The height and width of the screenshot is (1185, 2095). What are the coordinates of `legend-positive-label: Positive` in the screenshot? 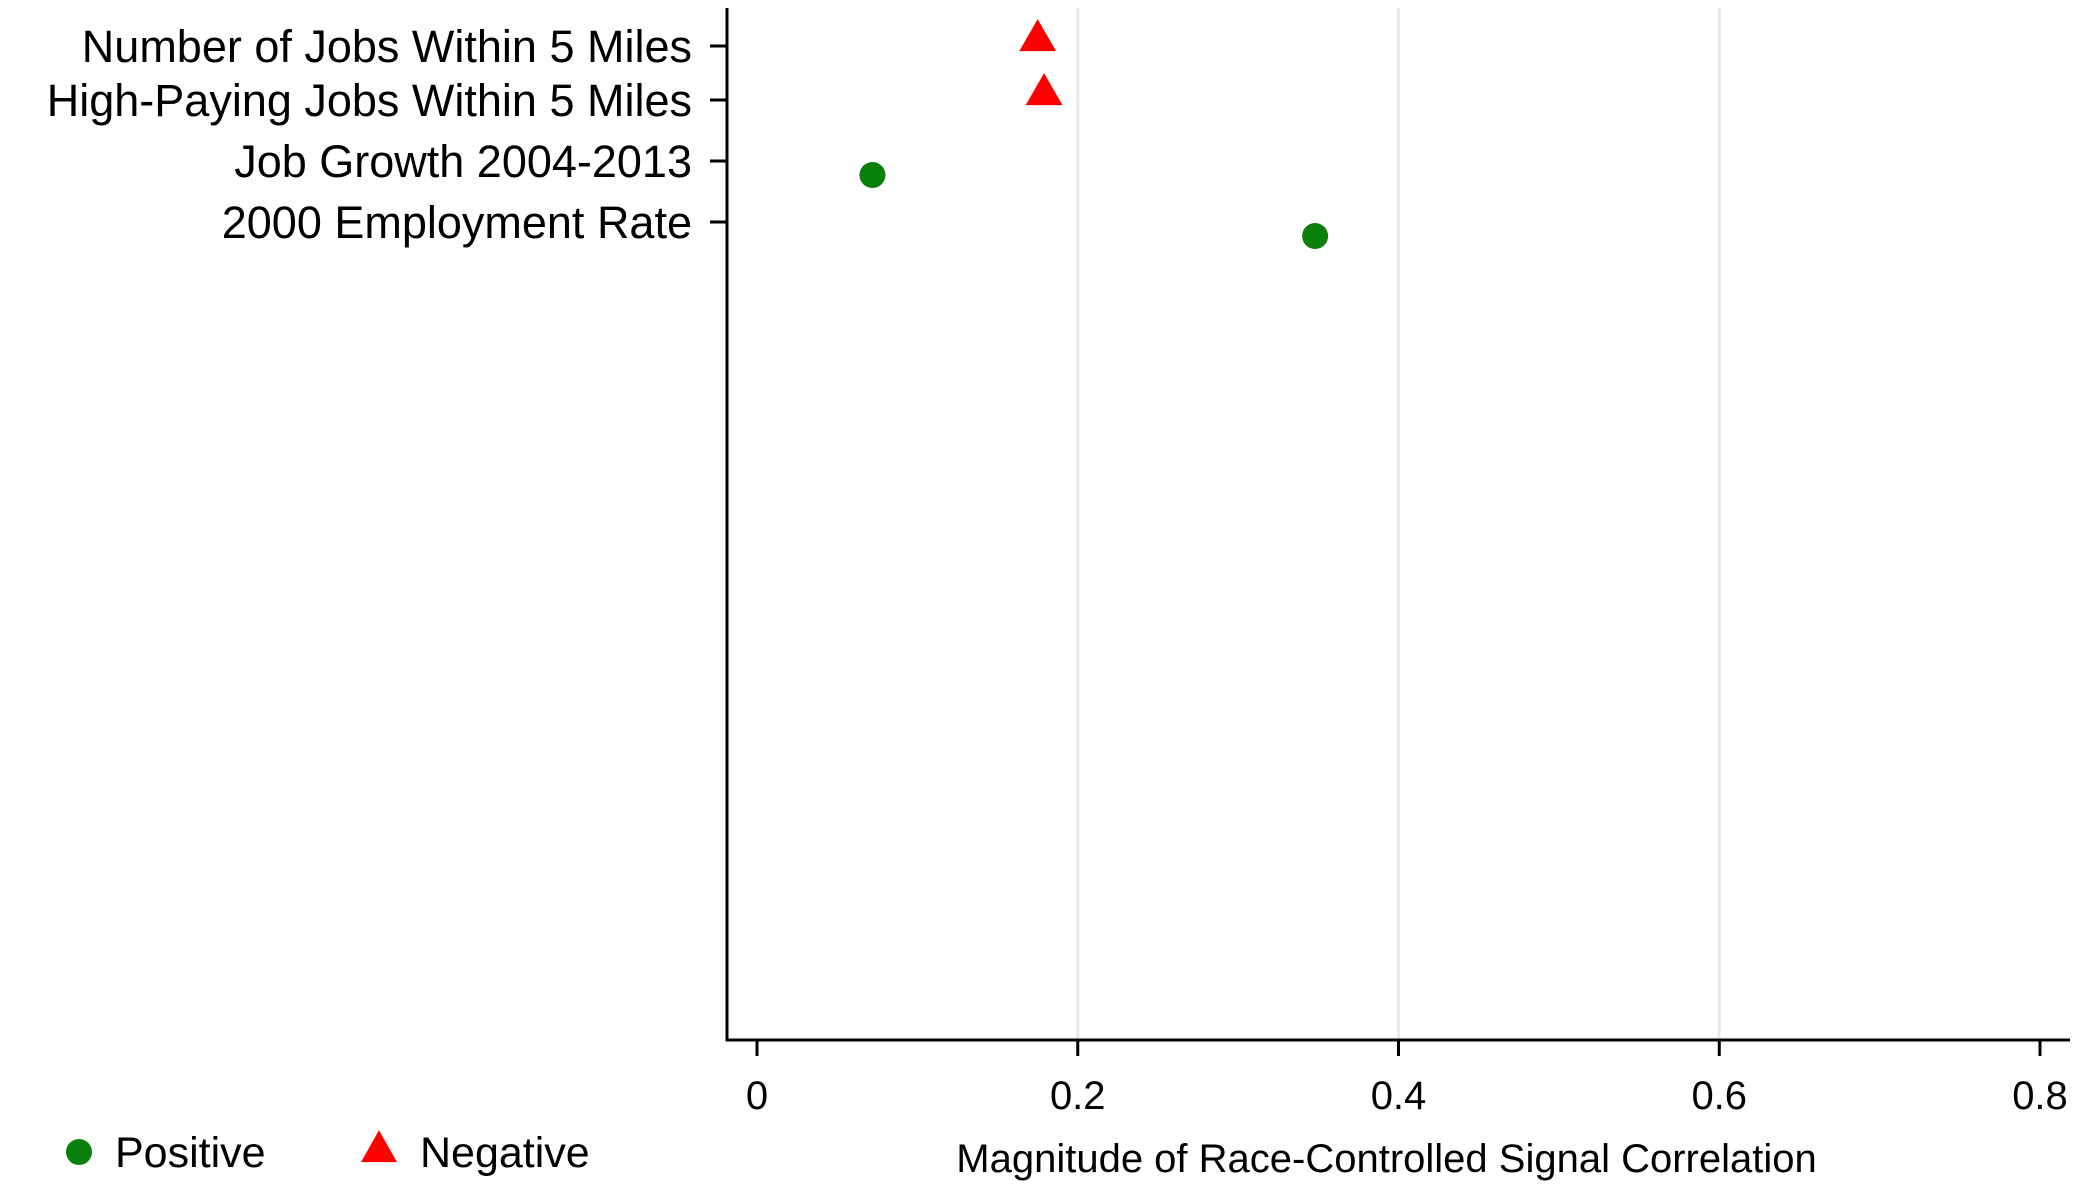 It's located at (190, 1153).